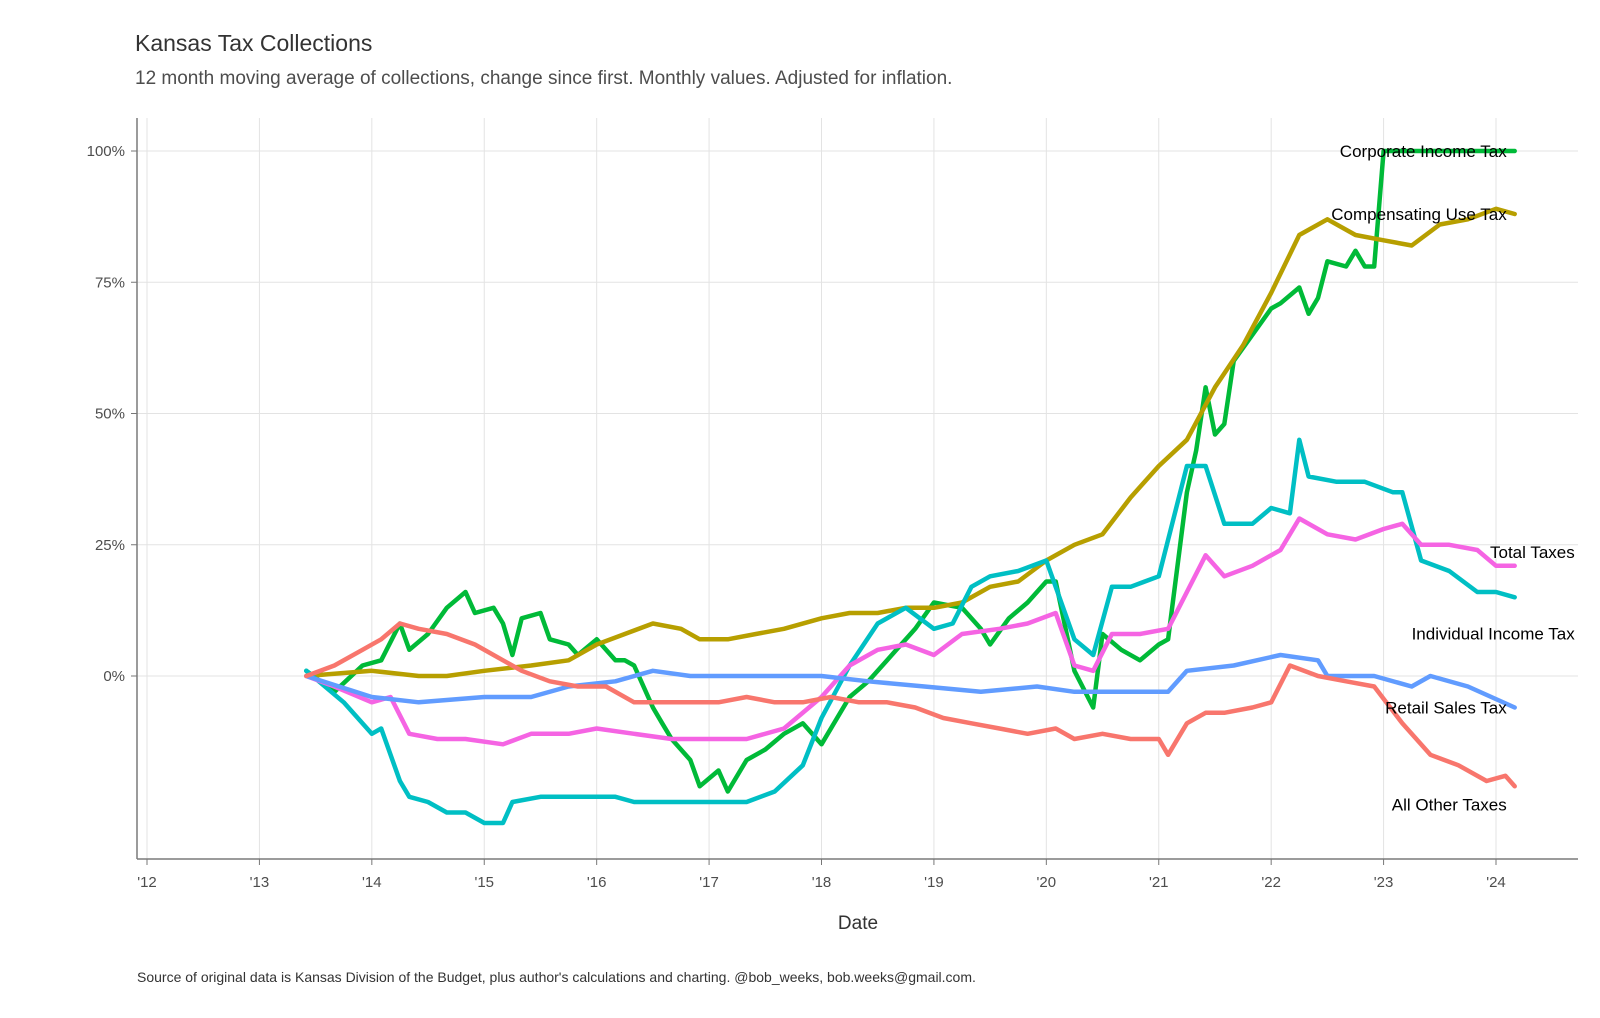 This screenshot has height=1018, width=1600. I want to click on y-tick-label: 25%, so click(110, 545).